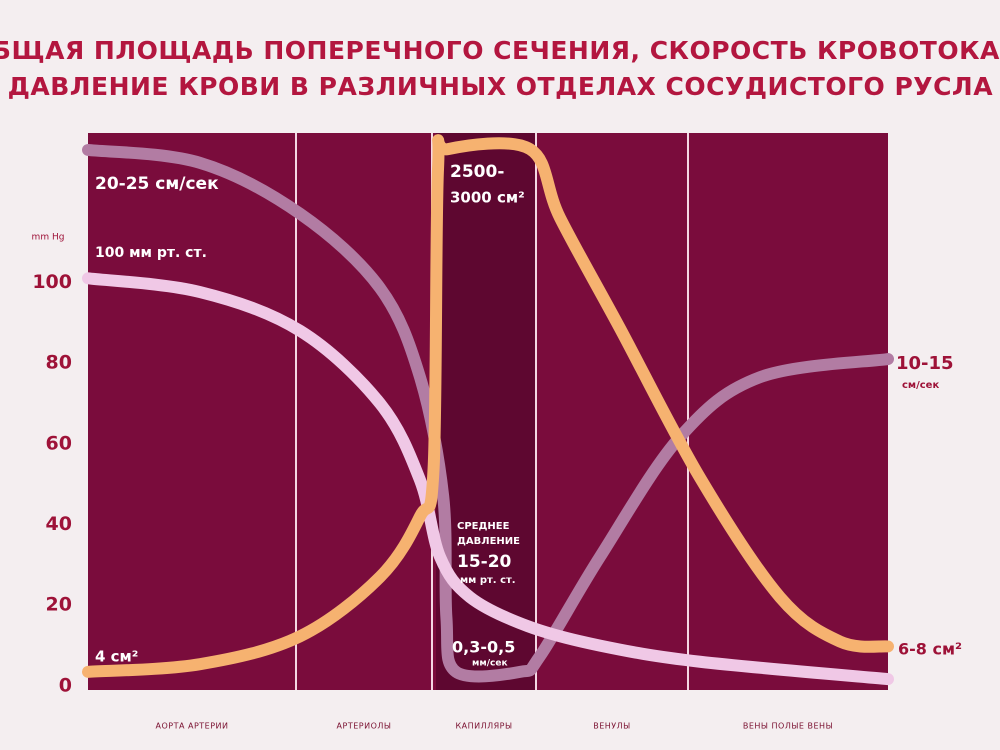  Describe the element at coordinates (48, 238) in the screenshot. I see `y-axis-label: mm Hg` at that location.